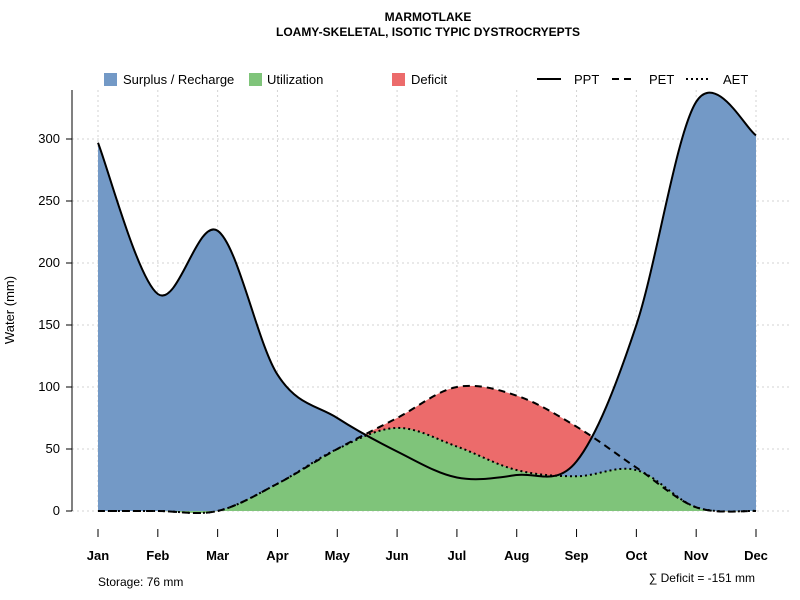 This screenshot has width=800, height=600. Describe the element at coordinates (98, 555) in the screenshot. I see `x-tick-label: Jan` at that location.